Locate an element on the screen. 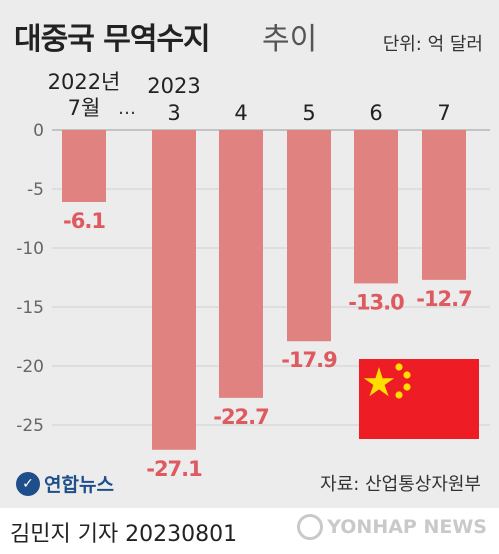 The image size is (499, 554). x-tick-label: 7 is located at coordinates (443, 113).